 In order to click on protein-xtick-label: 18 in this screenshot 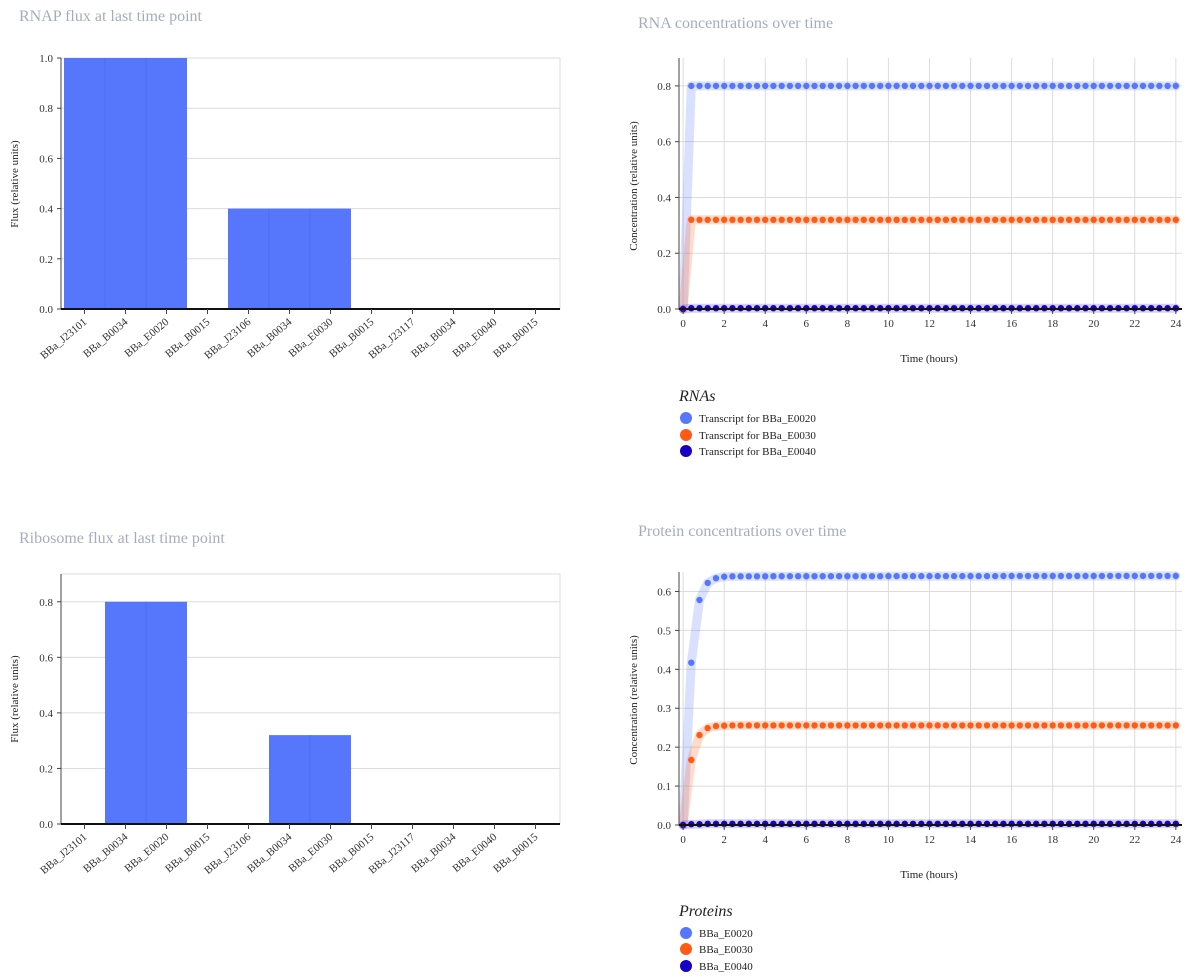, I will do `click(1053, 840)`.